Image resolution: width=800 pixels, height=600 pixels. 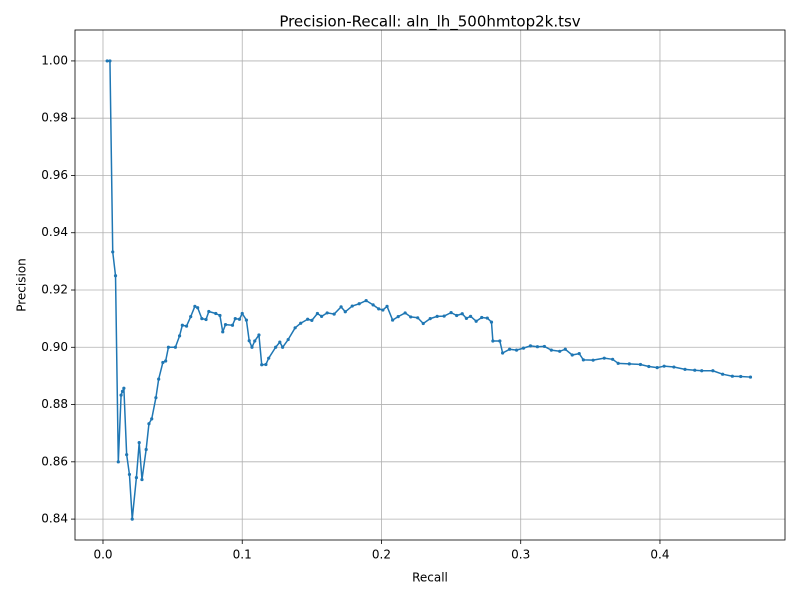 What do you see at coordinates (54, 60) in the screenshot?
I see `y-tick-label: 1.00` at bounding box center [54, 60].